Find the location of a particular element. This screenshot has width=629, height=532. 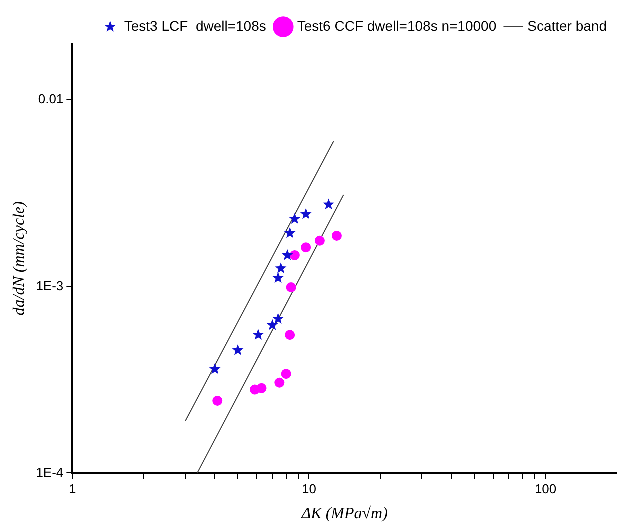

x-tick-label: 1 is located at coordinates (72, 489).